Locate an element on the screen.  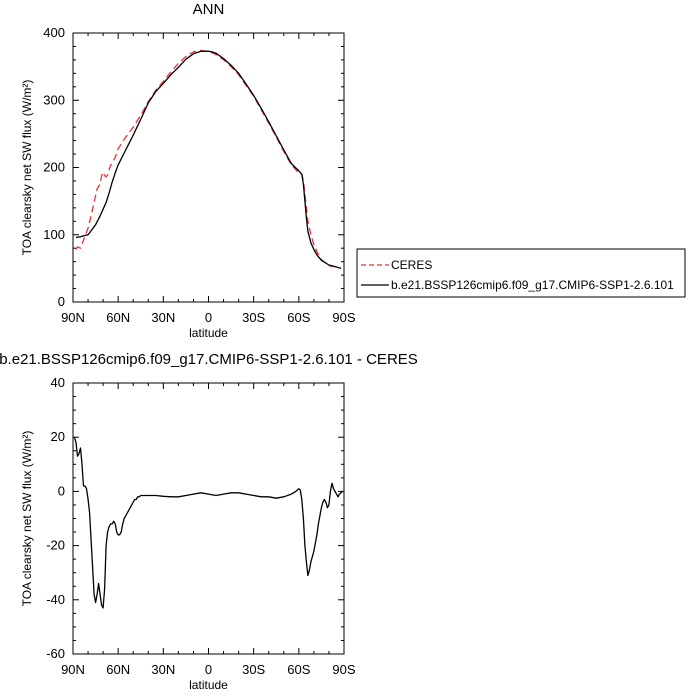
plot-title: ANN is located at coordinates (209, 9).